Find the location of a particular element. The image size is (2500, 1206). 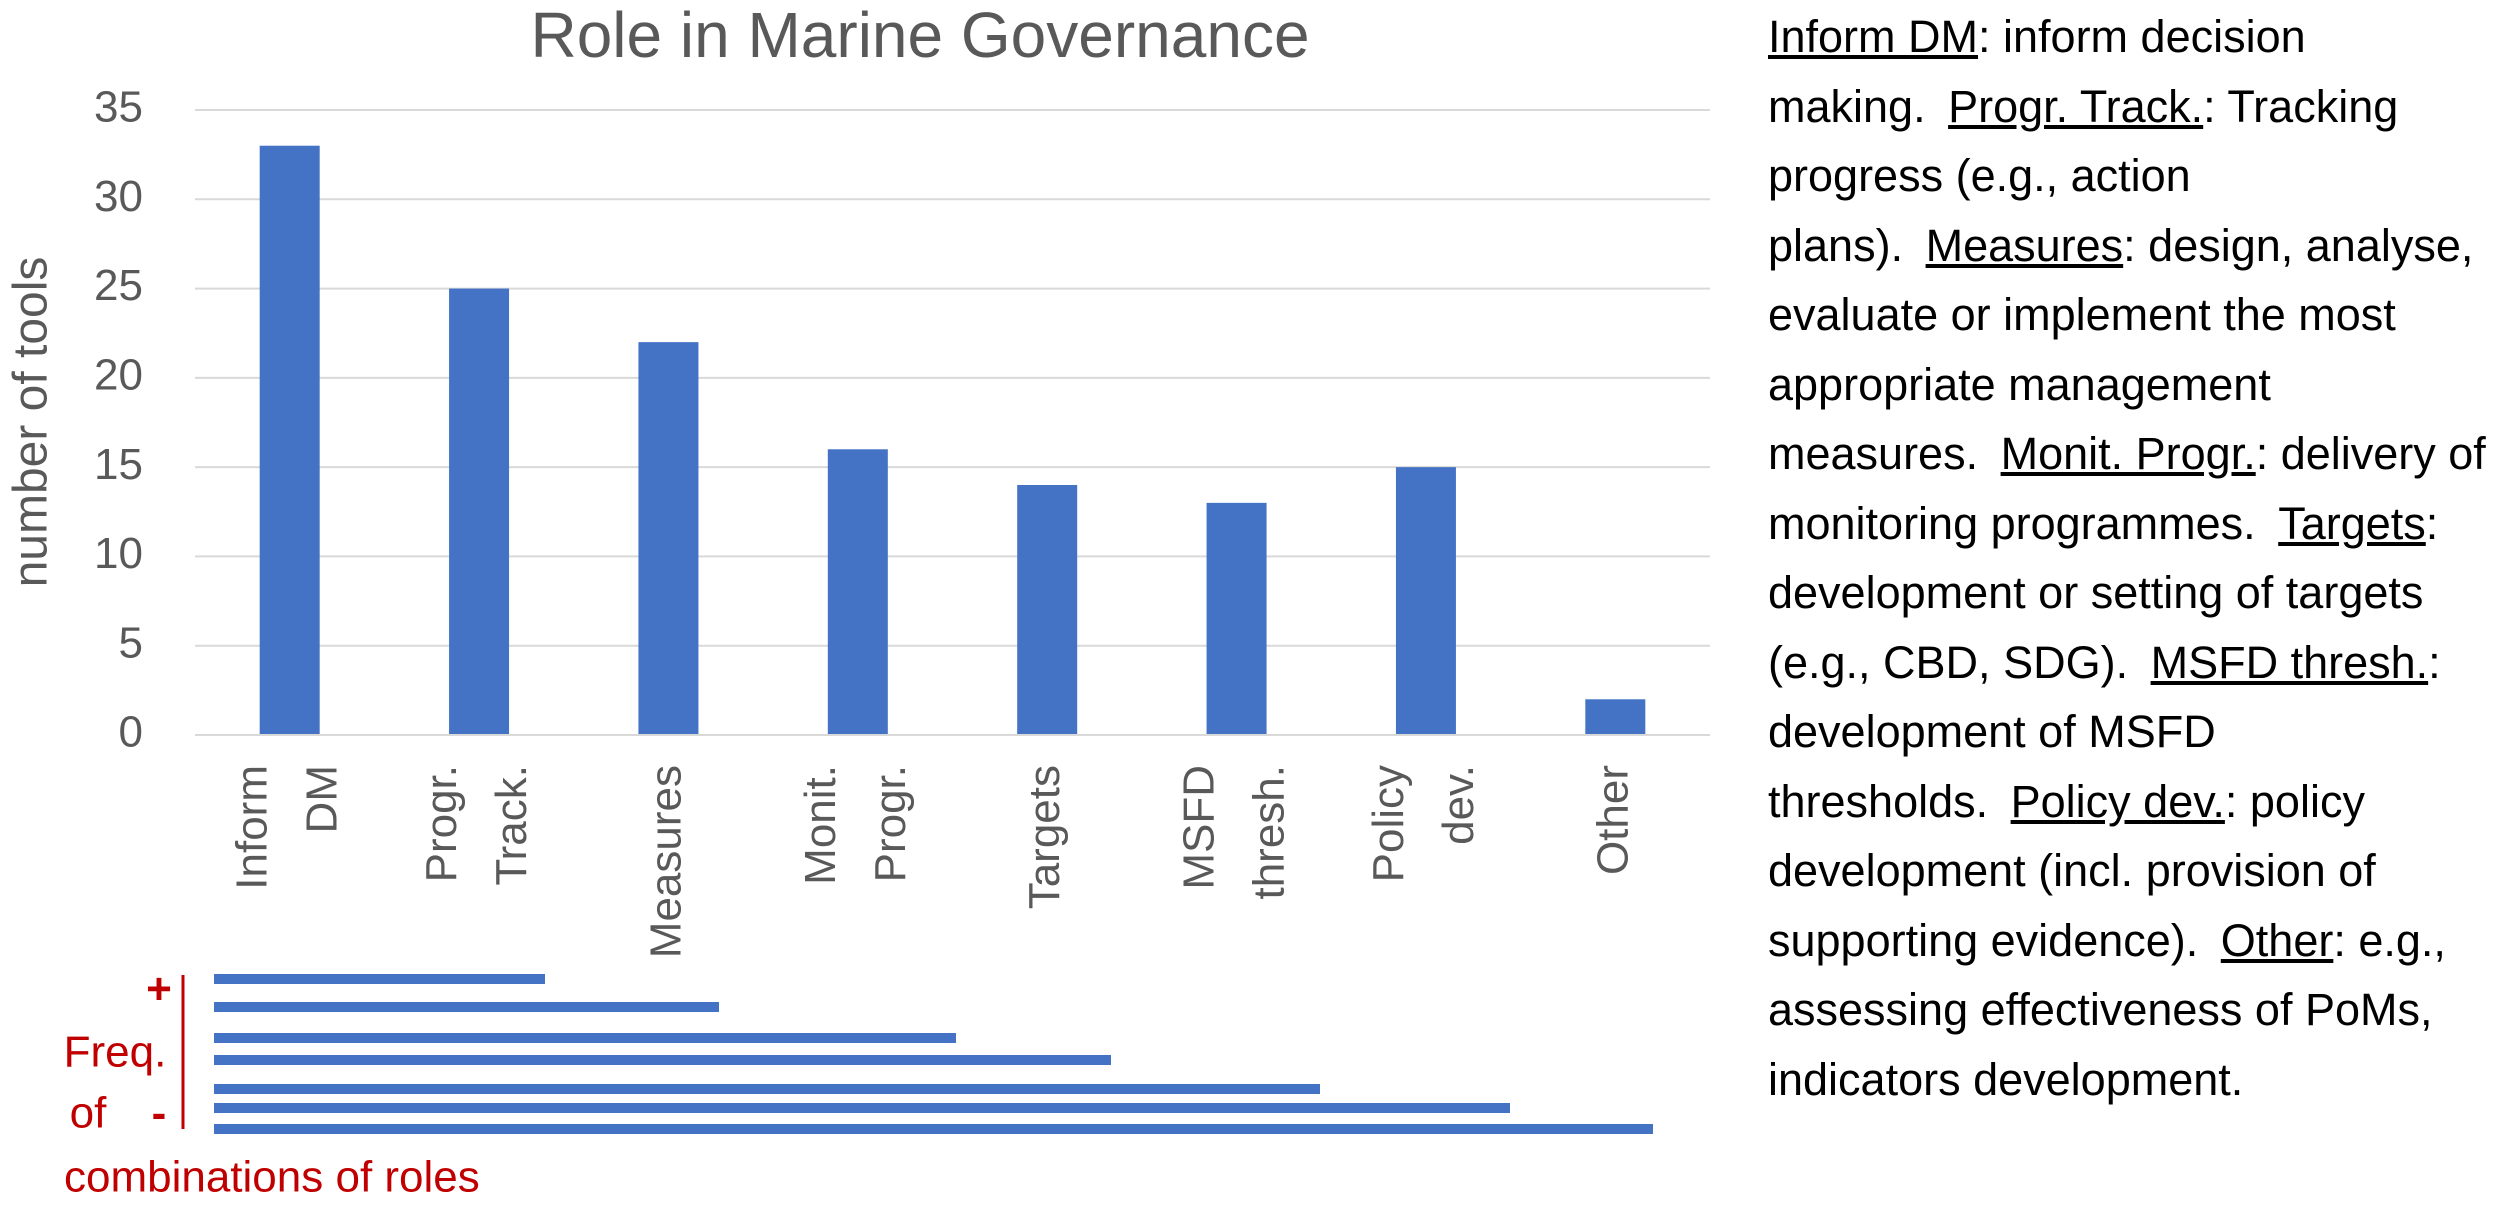

y-tick-label: 20 is located at coordinates (118, 374).